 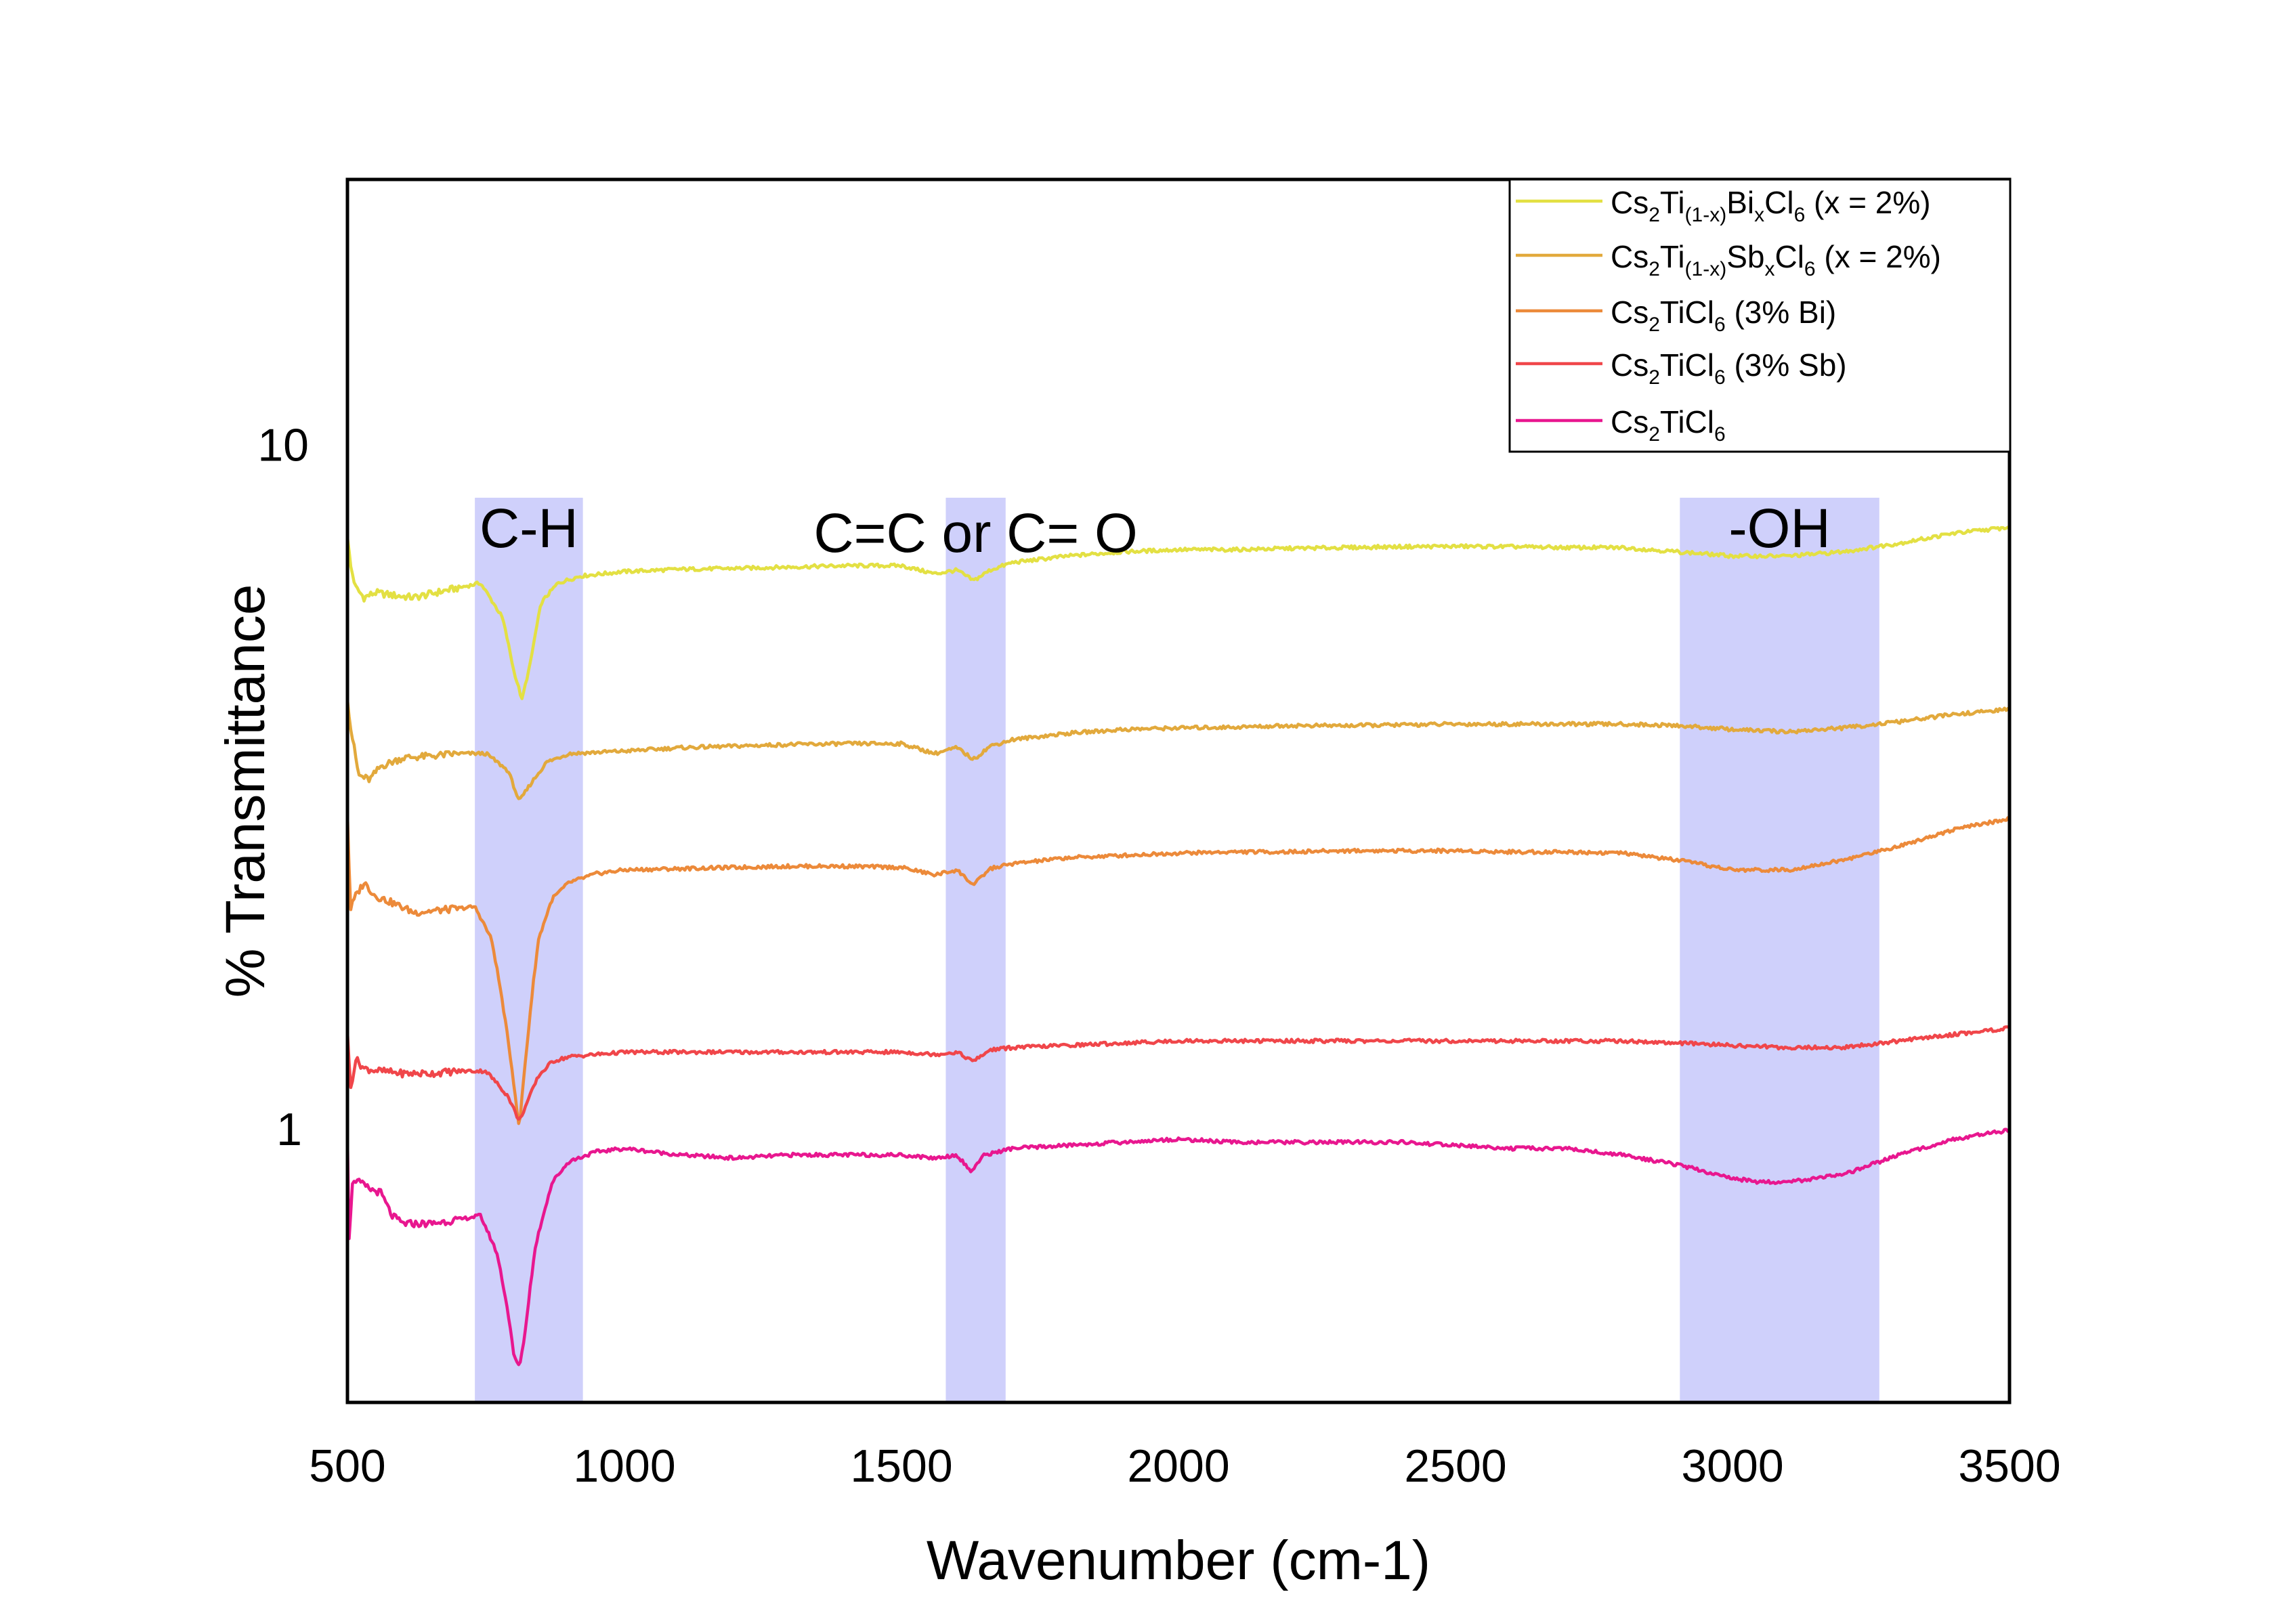 I want to click on legend-label: Cs2TiCl6, so click(x=1668, y=425).